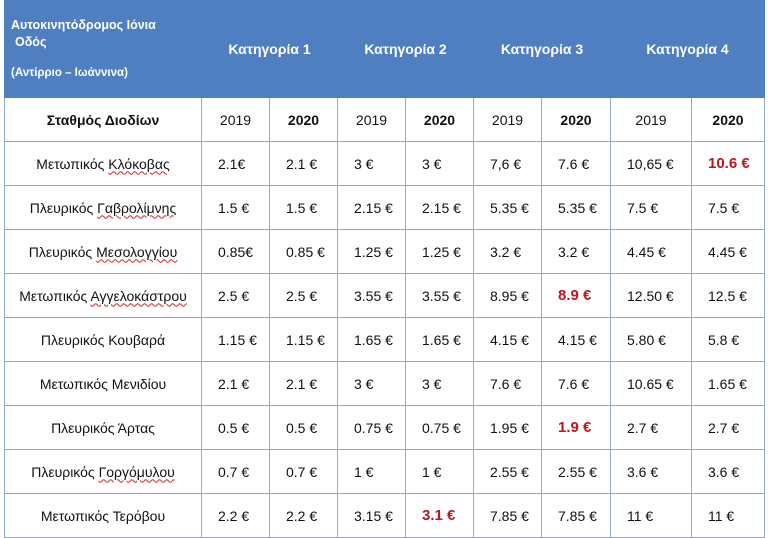 This screenshot has height=538, width=768. What do you see at coordinates (303, 515) in the screenshot?
I see `price-cell: 2.2 €` at bounding box center [303, 515].